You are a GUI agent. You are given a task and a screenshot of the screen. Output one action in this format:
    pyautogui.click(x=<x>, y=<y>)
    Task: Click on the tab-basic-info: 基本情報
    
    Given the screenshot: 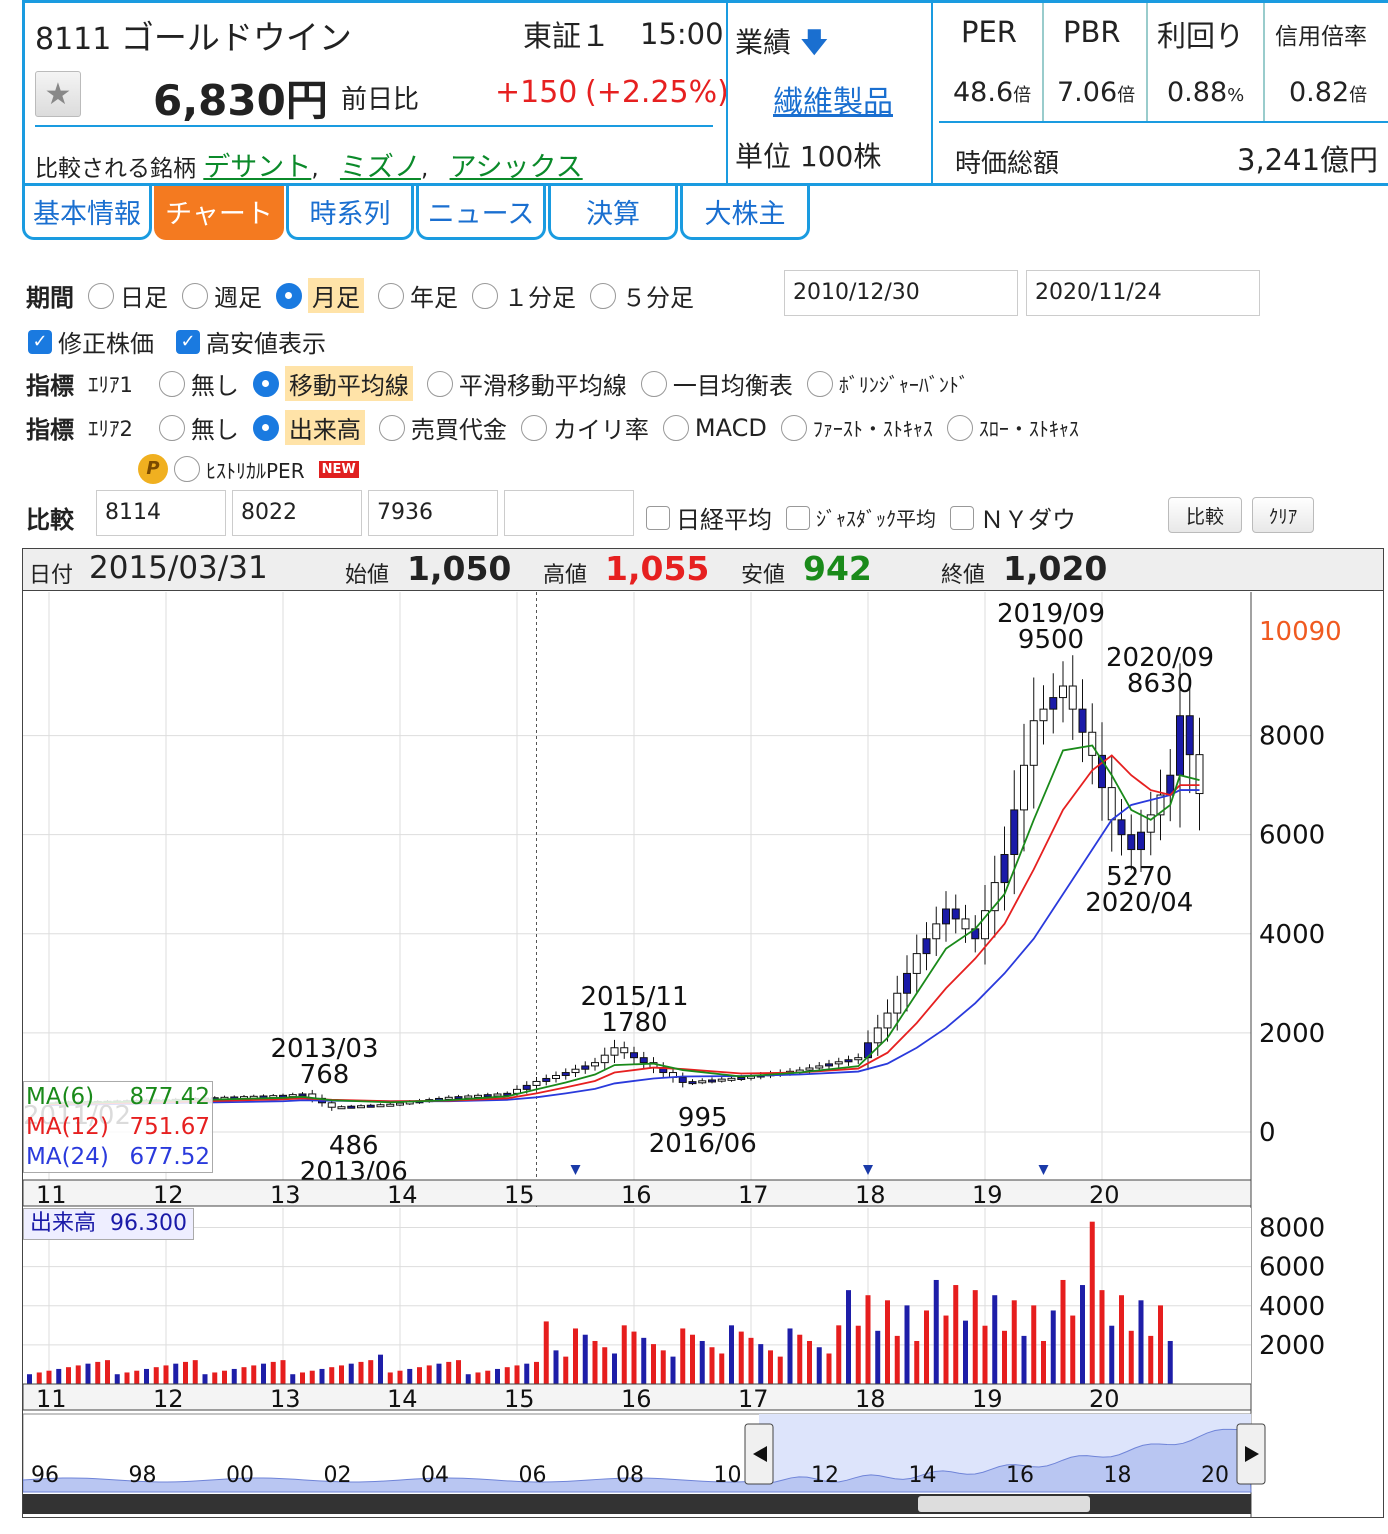 What is the action you would take?
    pyautogui.click(x=87, y=213)
    